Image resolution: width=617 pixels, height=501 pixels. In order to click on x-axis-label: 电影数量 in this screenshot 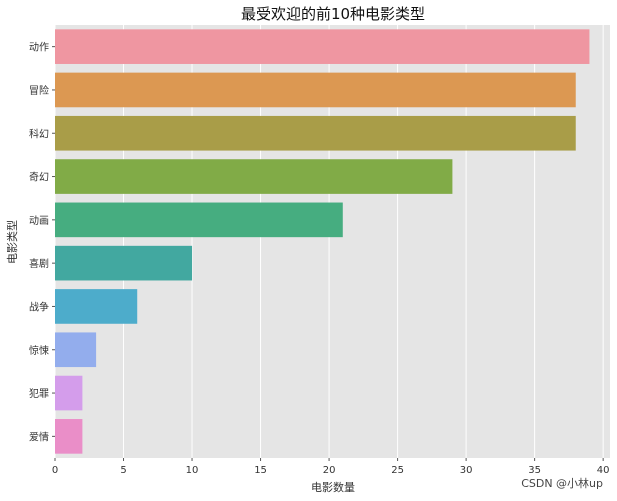, I will do `click(333, 487)`.